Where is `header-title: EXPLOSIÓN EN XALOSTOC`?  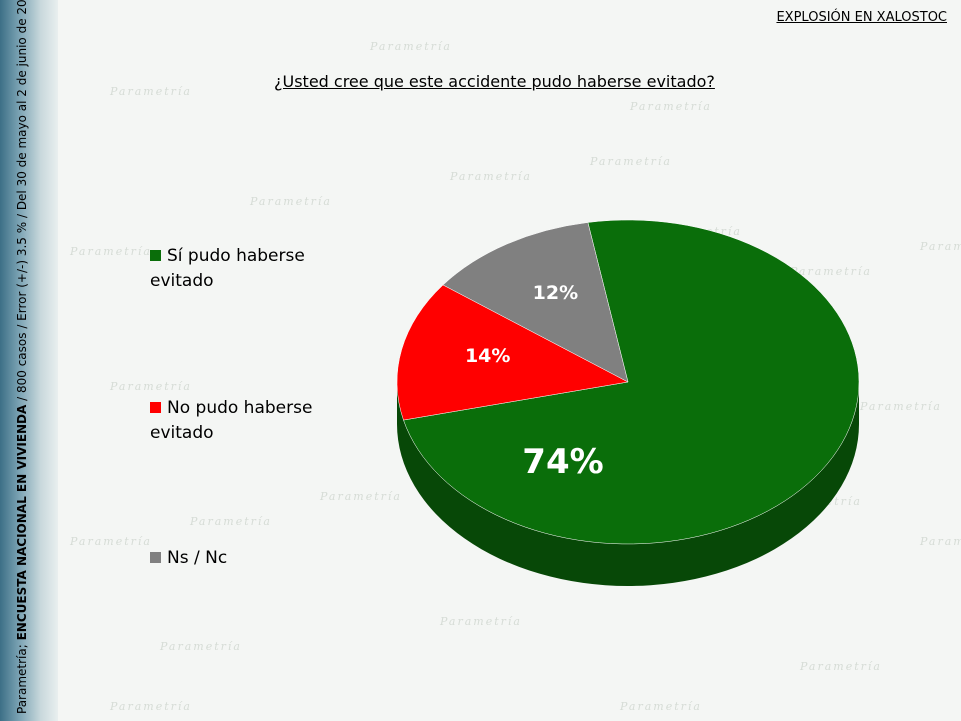 header-title: EXPLOSIÓN EN XALOSTOC is located at coordinates (861, 17).